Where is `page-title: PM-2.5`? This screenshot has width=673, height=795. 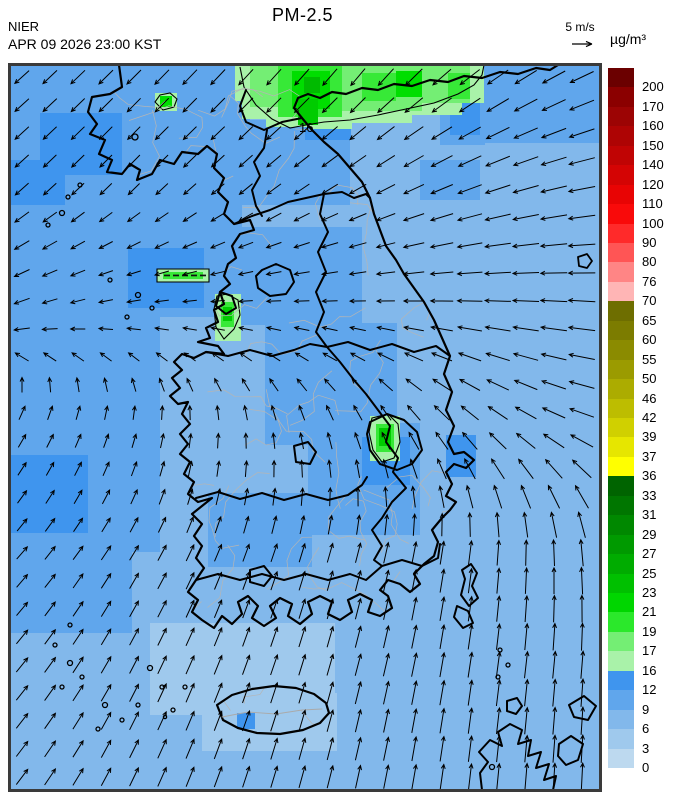
page-title: PM-2.5 is located at coordinates (302, 15).